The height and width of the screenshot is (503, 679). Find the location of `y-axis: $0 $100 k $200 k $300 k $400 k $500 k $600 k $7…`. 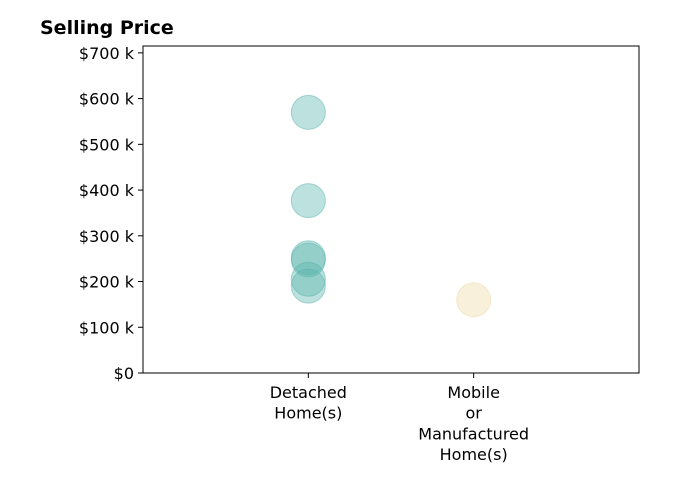

y-axis: $0 $100 k $200 k $300 k $400 k $500 k $600 k $7… is located at coordinates (111, 213).